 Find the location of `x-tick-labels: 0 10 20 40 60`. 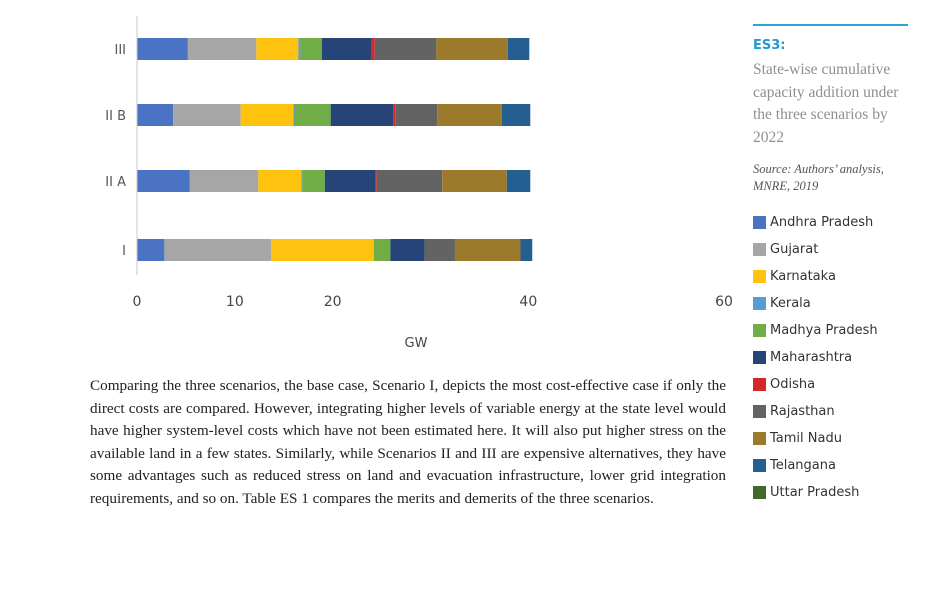

x-tick-labels: 0 10 20 40 60 is located at coordinates (433, 302).